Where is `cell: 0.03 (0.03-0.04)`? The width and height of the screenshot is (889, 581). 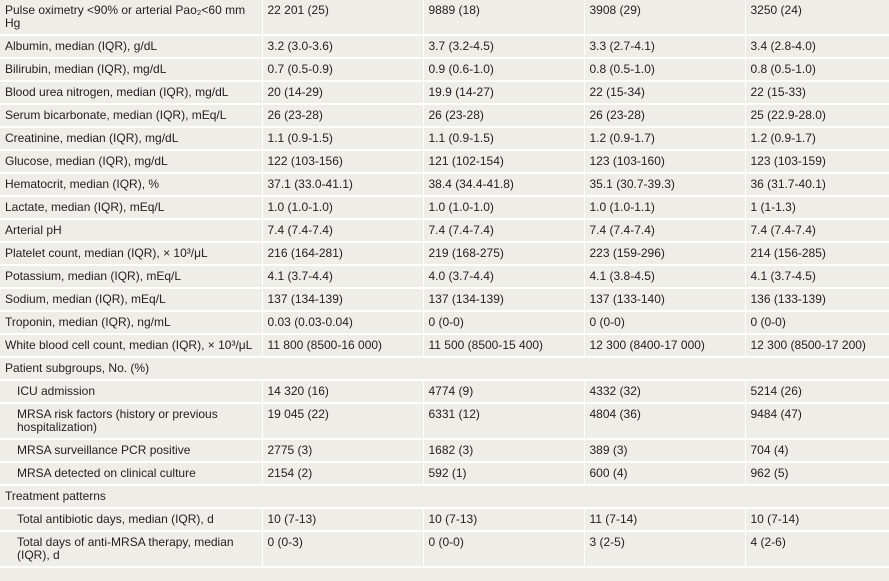 cell: 0.03 (0.03-0.04) is located at coordinates (343, 323).